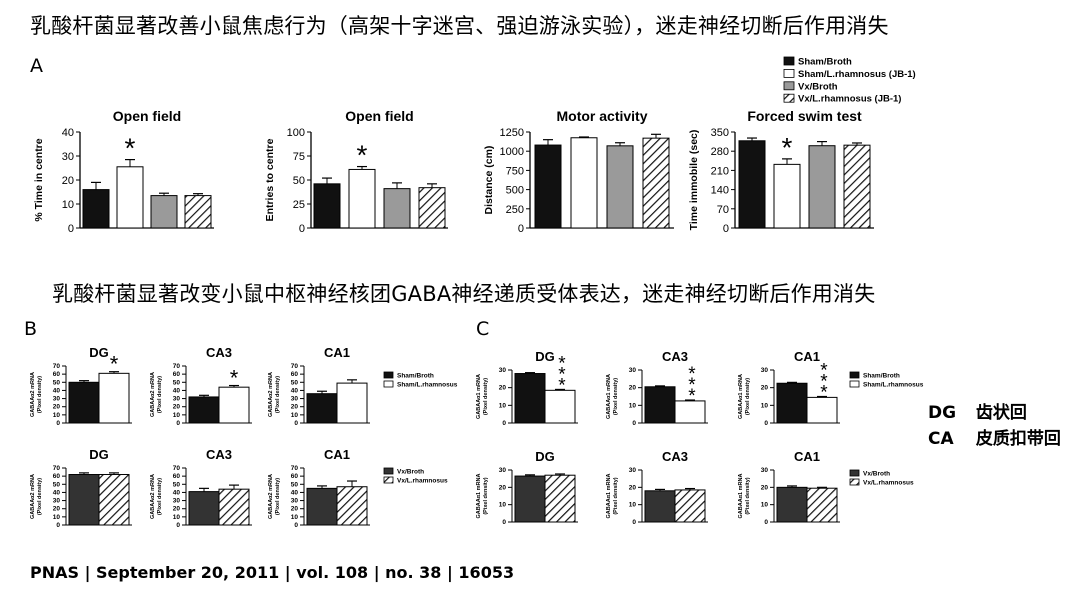  What do you see at coordinates (657, 487) in the screenshot?
I see `chart-15: CA3 GABAAα1 mRNA (Pixel density) 0 10 20 30` at bounding box center [657, 487].